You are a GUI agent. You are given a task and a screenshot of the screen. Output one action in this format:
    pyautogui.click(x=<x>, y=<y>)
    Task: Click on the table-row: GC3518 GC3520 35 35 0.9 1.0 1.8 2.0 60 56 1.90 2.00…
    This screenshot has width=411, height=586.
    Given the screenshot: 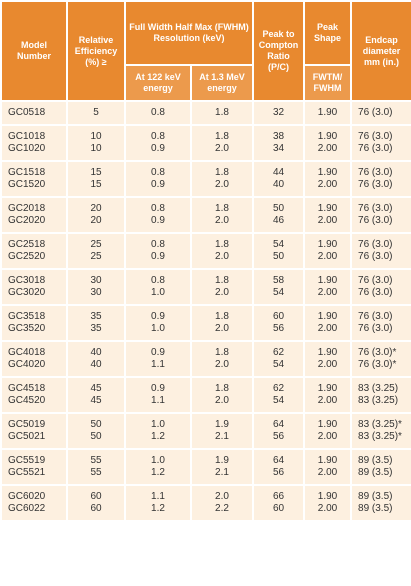 What is the action you would take?
    pyautogui.click(x=205, y=323)
    